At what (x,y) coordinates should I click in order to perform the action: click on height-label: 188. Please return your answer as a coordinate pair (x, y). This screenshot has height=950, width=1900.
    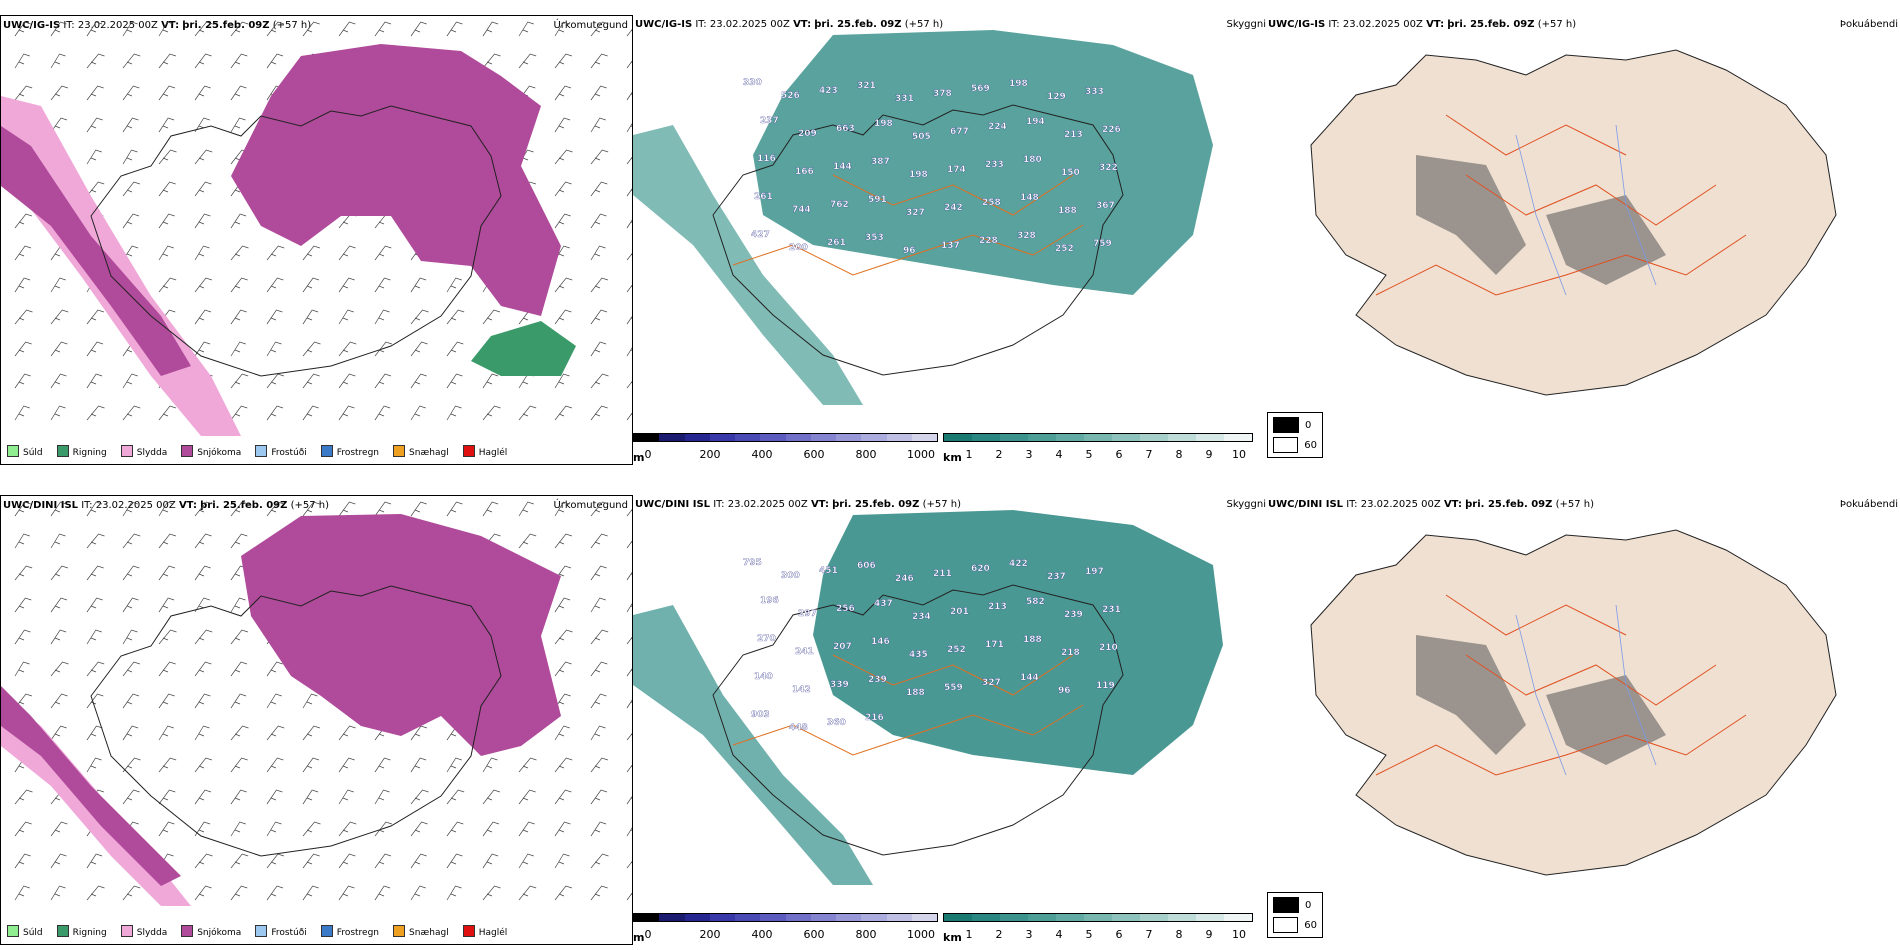
    Looking at the image, I should click on (1067, 211).